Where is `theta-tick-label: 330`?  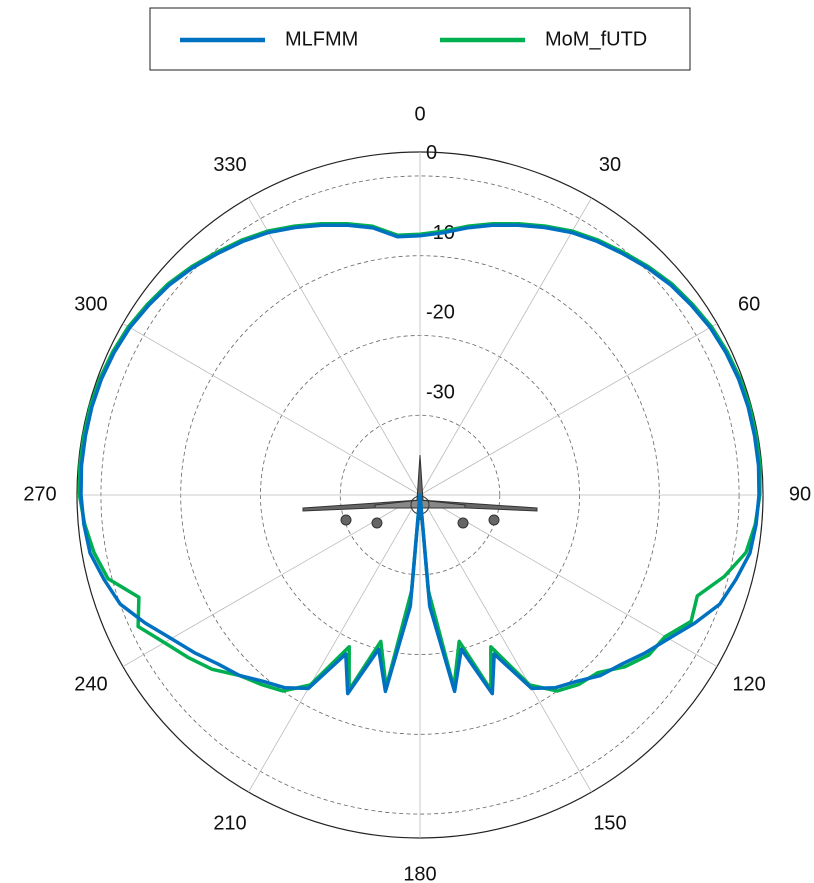
theta-tick-label: 330 is located at coordinates (229, 165).